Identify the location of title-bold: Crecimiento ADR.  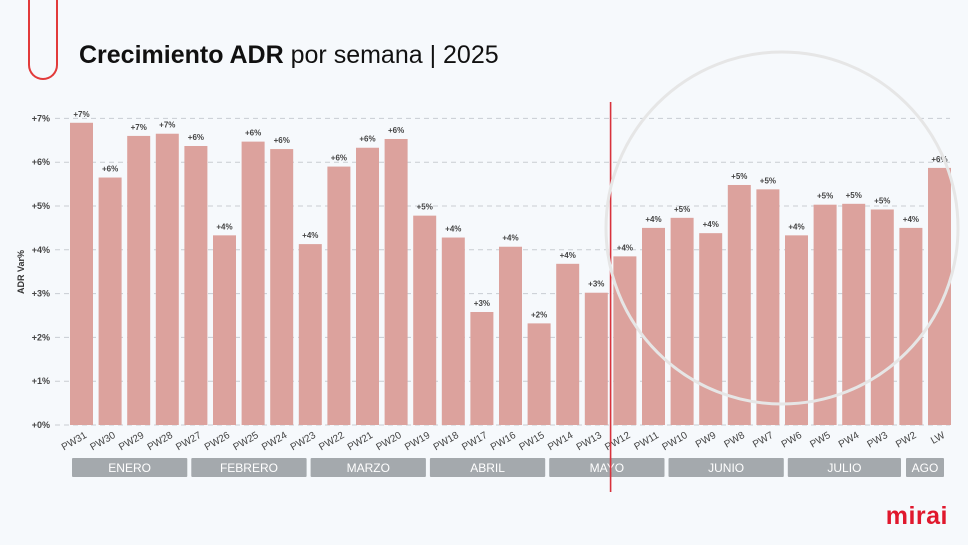
(181, 55).